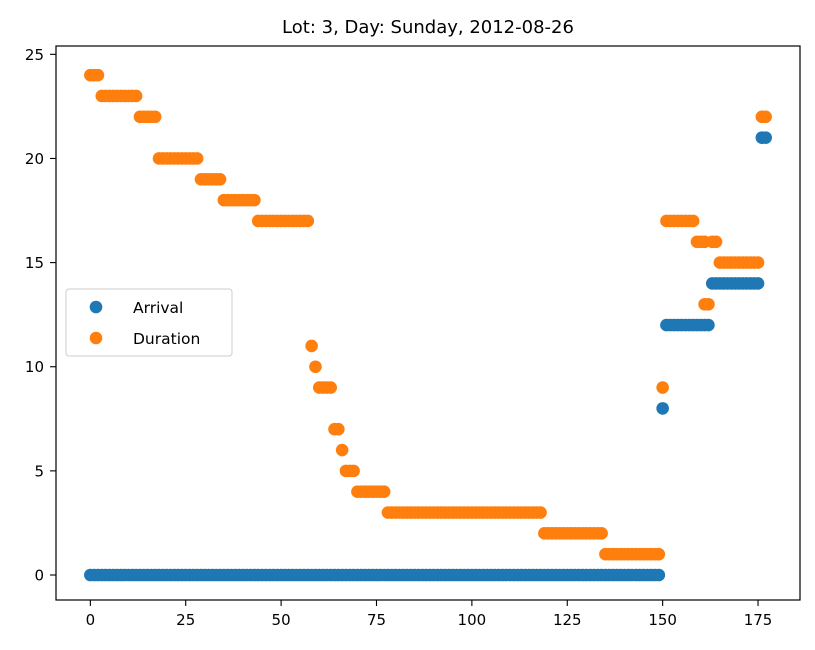 The height and width of the screenshot is (650, 815). I want to click on y-tick-label: 15, so click(34, 263).